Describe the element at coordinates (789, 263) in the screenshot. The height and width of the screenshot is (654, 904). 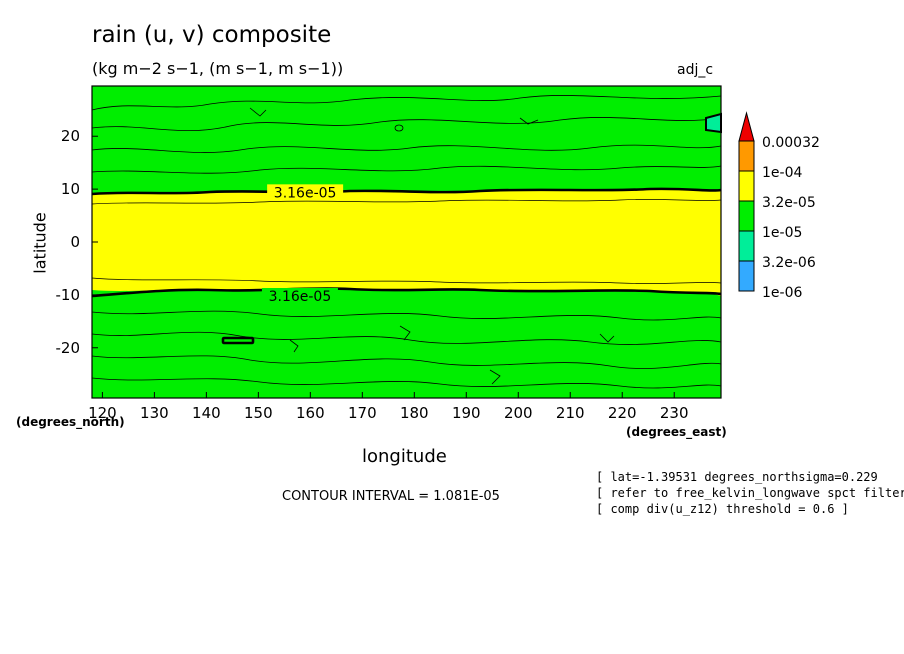
I see `colorbar-label: 3.2e-06` at that location.